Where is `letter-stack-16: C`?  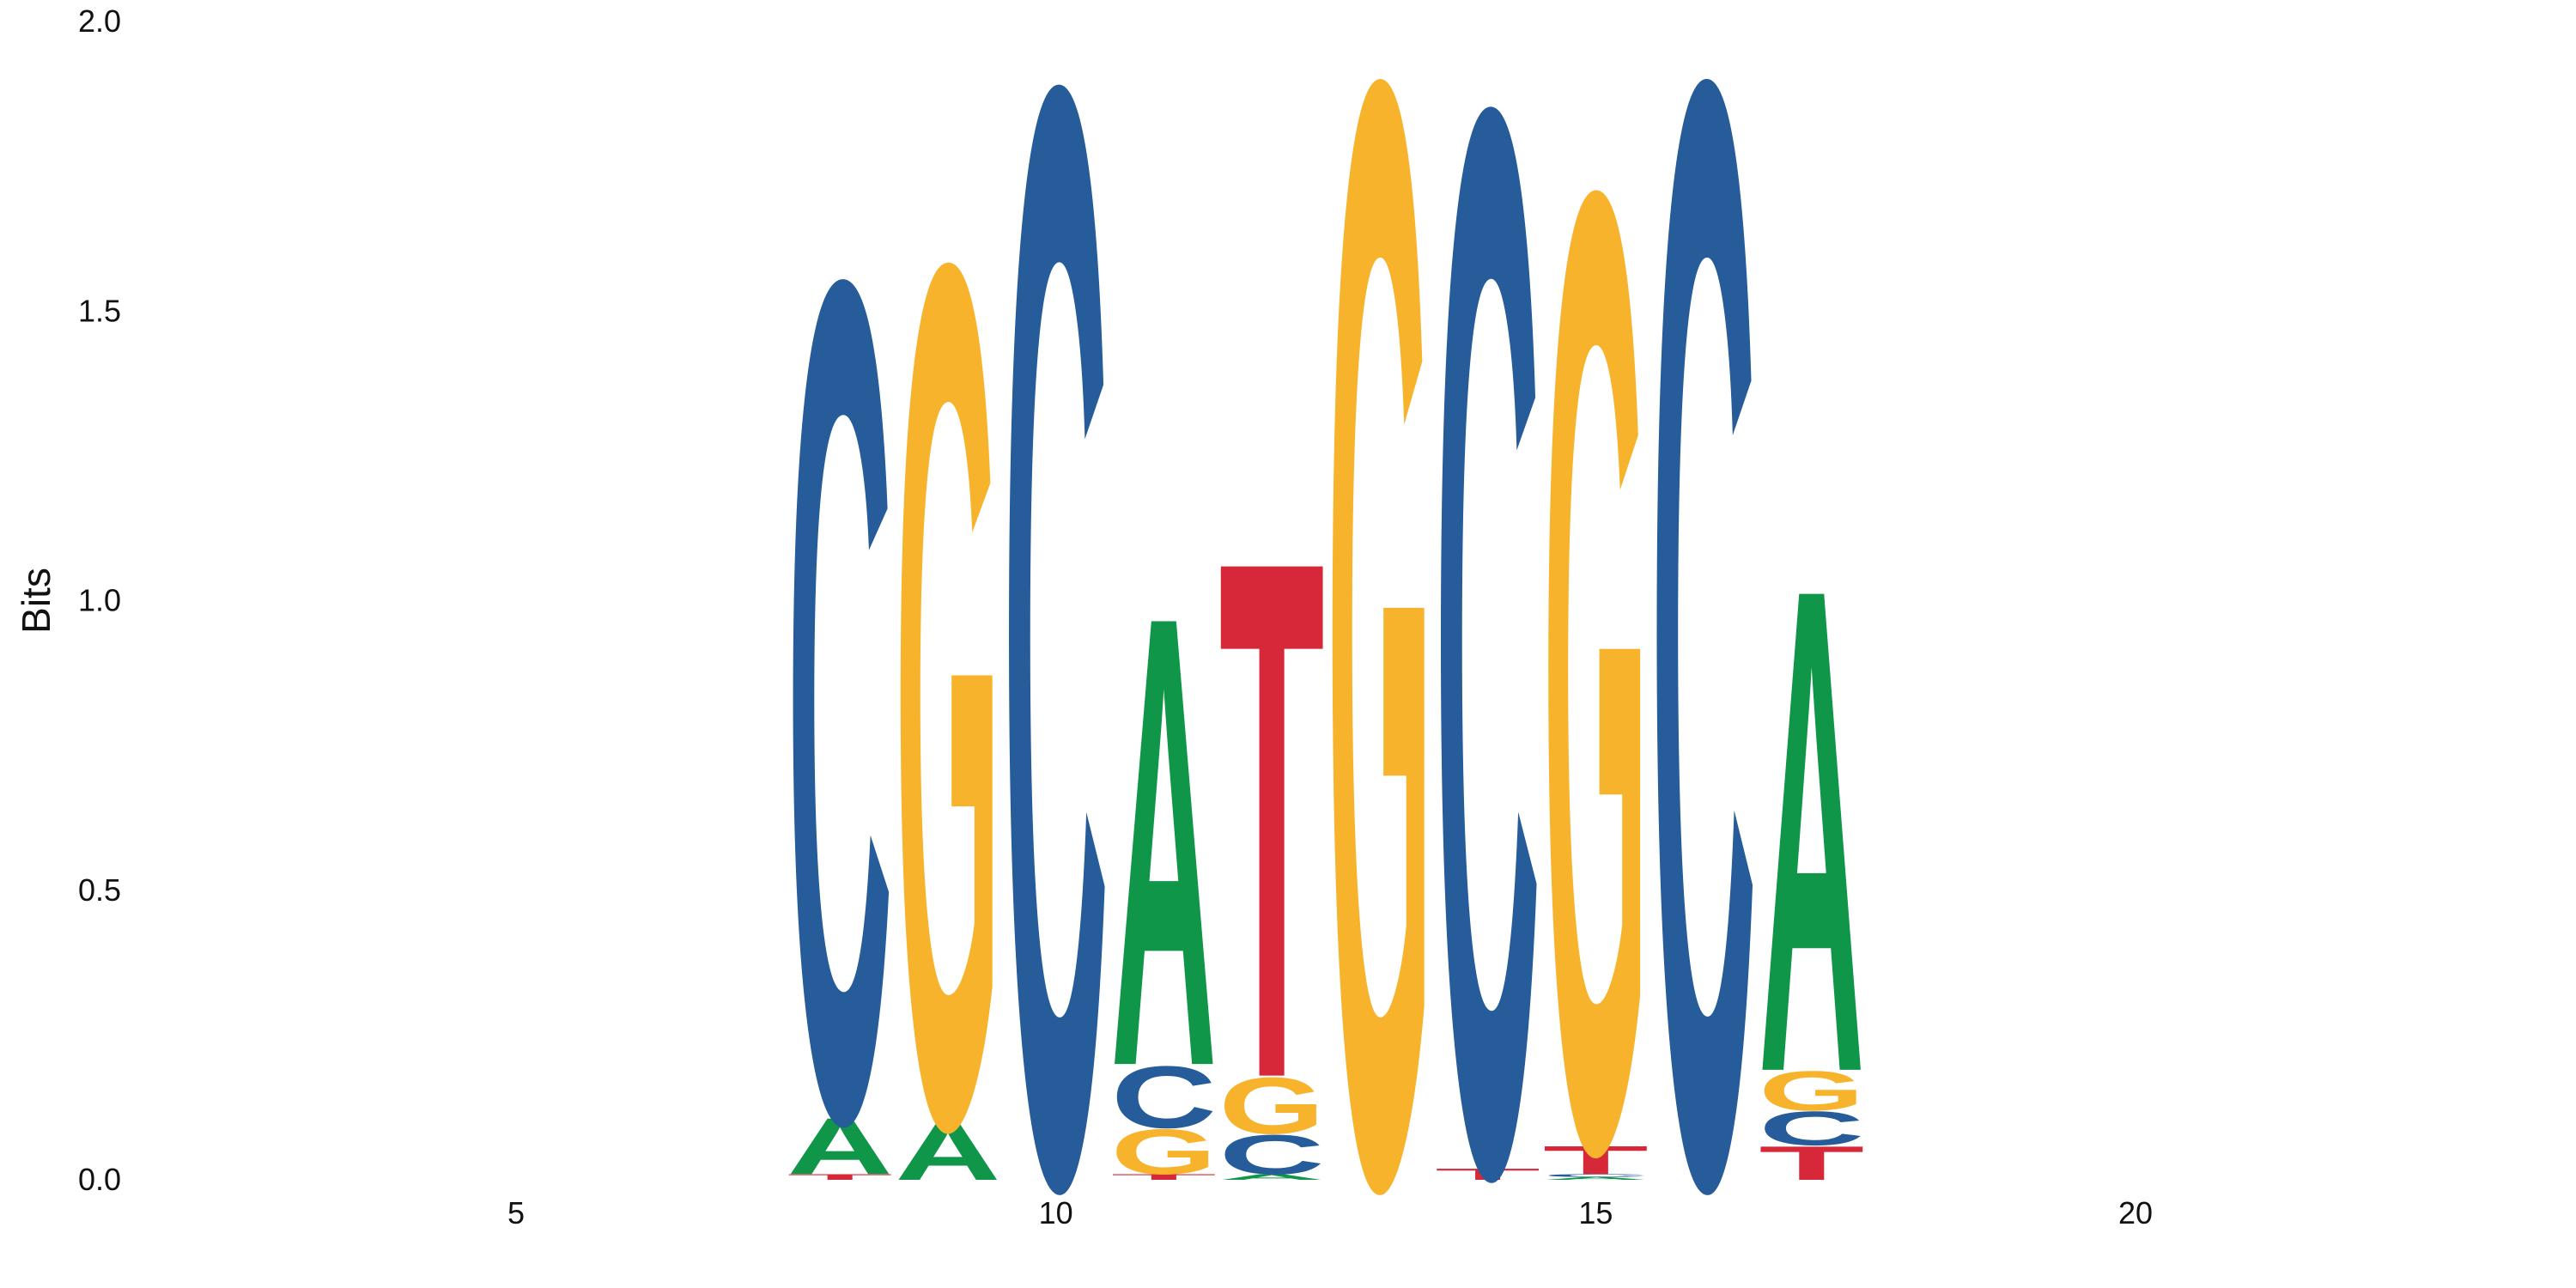
letter-stack-16: C is located at coordinates (1703, 644).